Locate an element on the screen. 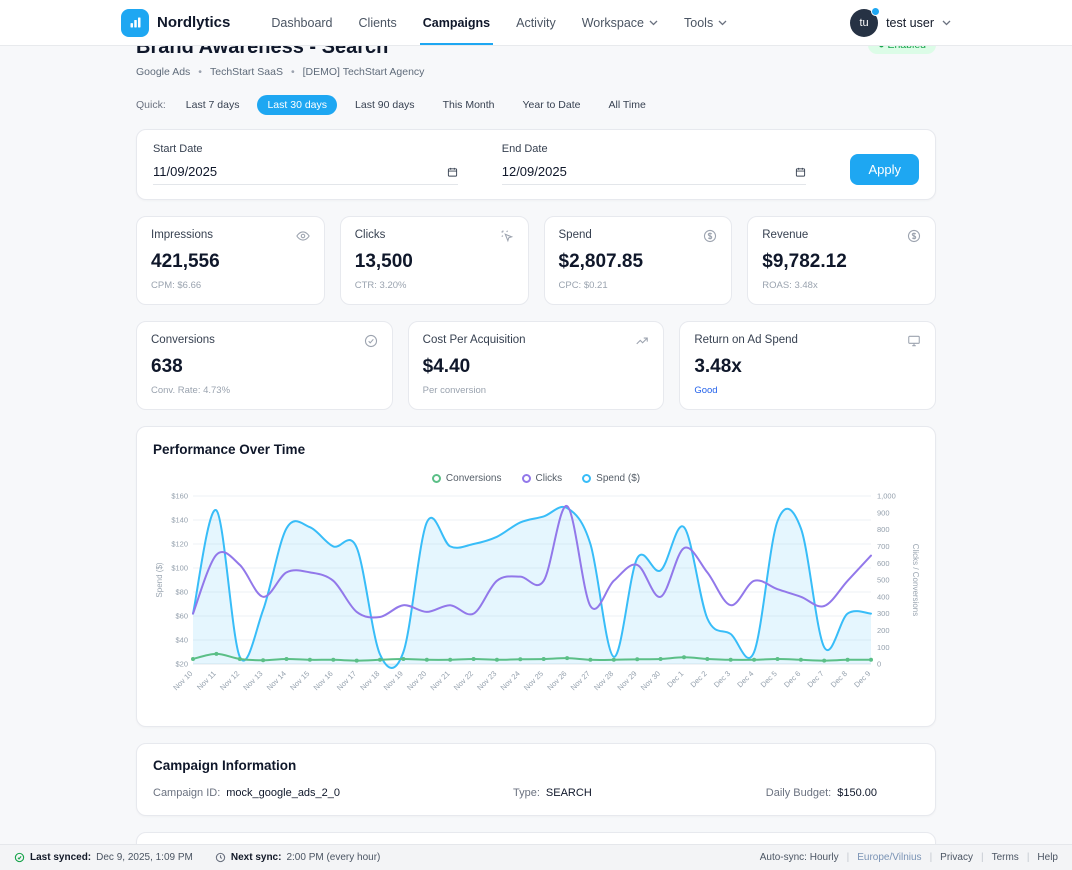  metric-value: 421,556 is located at coordinates (185, 261).